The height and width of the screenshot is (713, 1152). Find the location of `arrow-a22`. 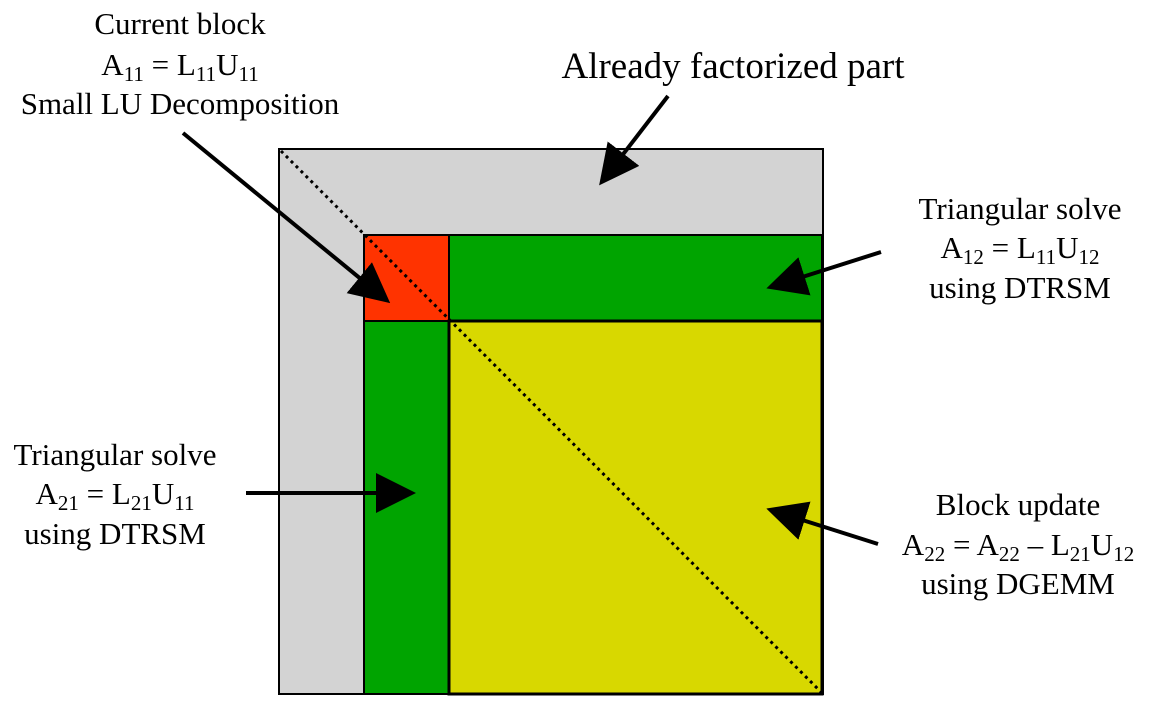

arrow-a22 is located at coordinates (822, 523).